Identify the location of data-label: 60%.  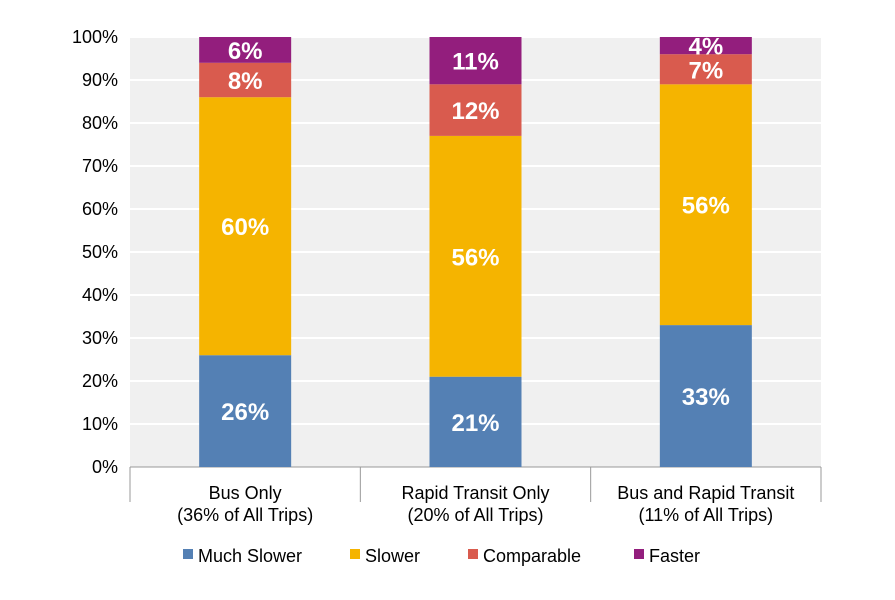
(245, 227).